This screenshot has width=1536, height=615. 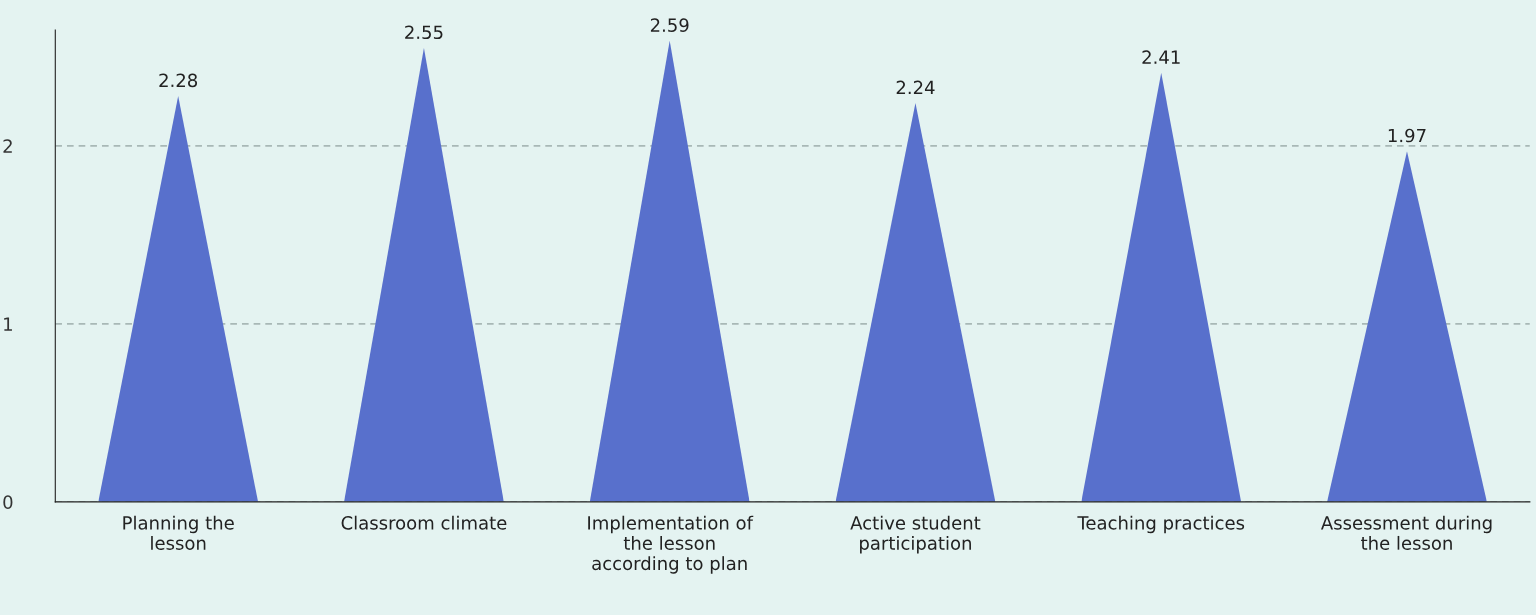 I want to click on x-tick-label: Planning the lesson, so click(x=178, y=532).